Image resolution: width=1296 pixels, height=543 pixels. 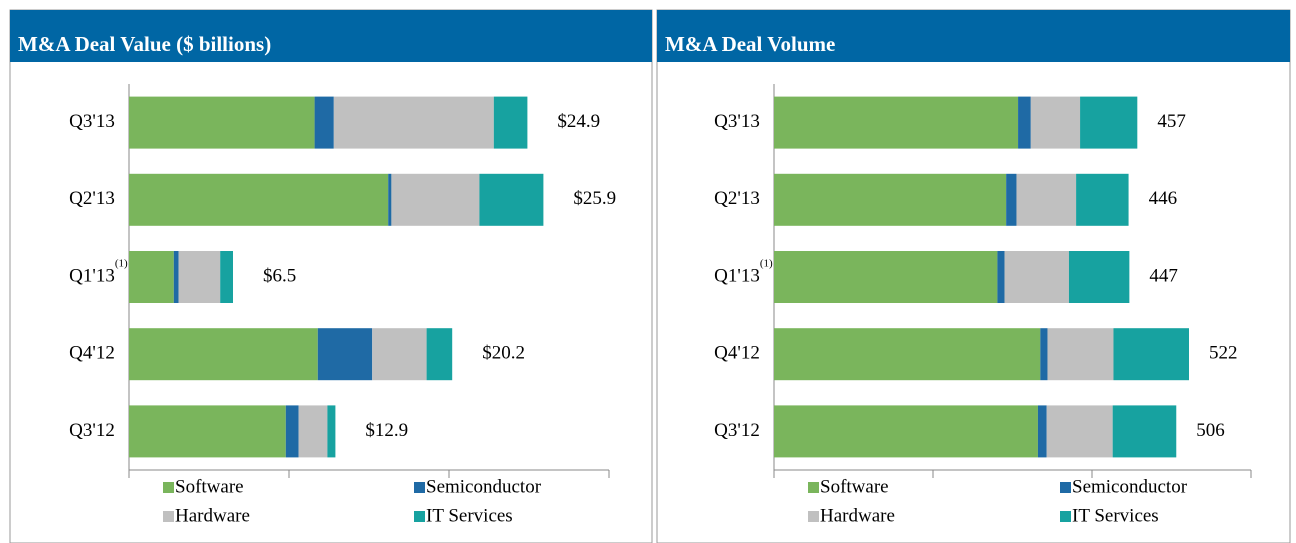 What do you see at coordinates (279, 275) in the screenshot?
I see `total-label: $6.5` at bounding box center [279, 275].